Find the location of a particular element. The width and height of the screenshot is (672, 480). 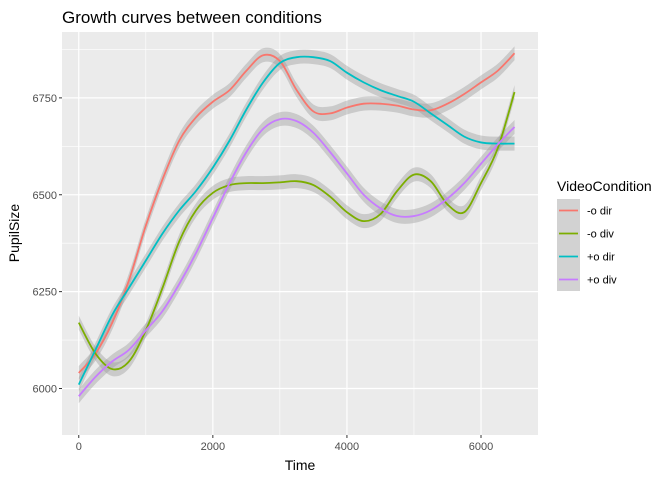

x-tick-label: 4000 is located at coordinates (347, 447).